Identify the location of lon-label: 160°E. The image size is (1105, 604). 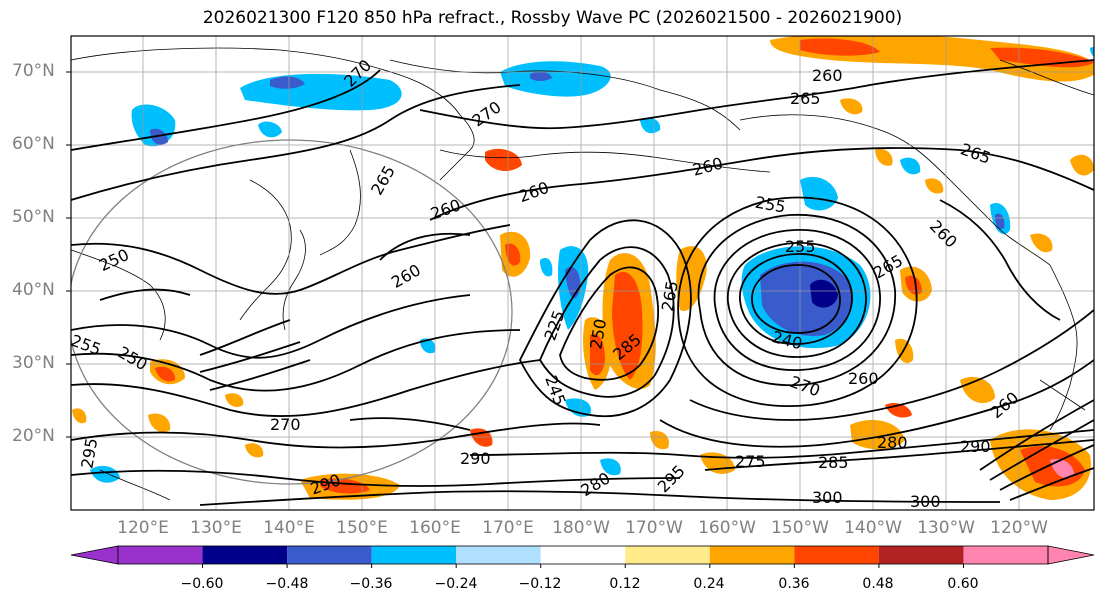
(435, 528).